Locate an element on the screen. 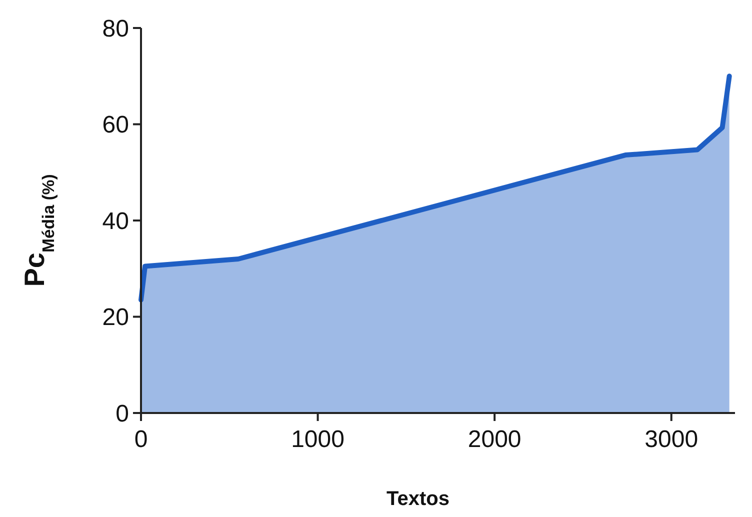  x-axis-title: Textos is located at coordinates (418, 499).